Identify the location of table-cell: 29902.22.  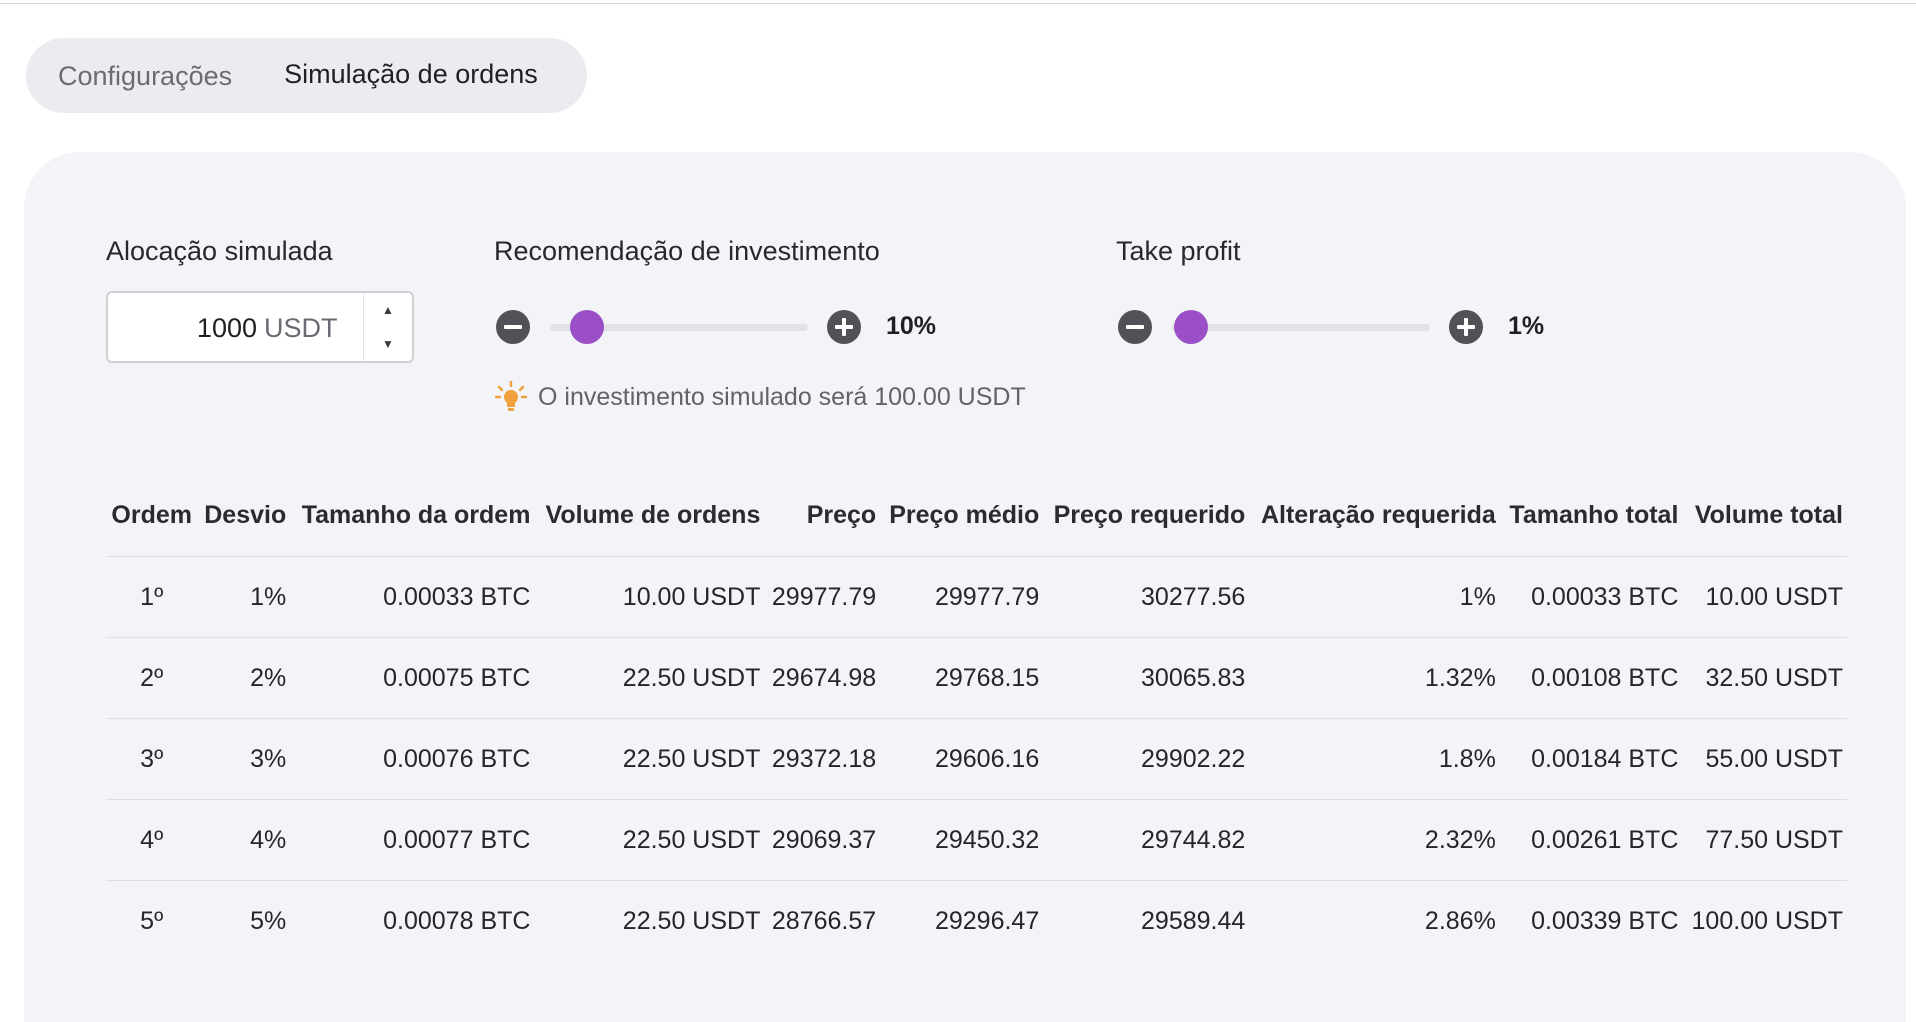
(1146, 759).